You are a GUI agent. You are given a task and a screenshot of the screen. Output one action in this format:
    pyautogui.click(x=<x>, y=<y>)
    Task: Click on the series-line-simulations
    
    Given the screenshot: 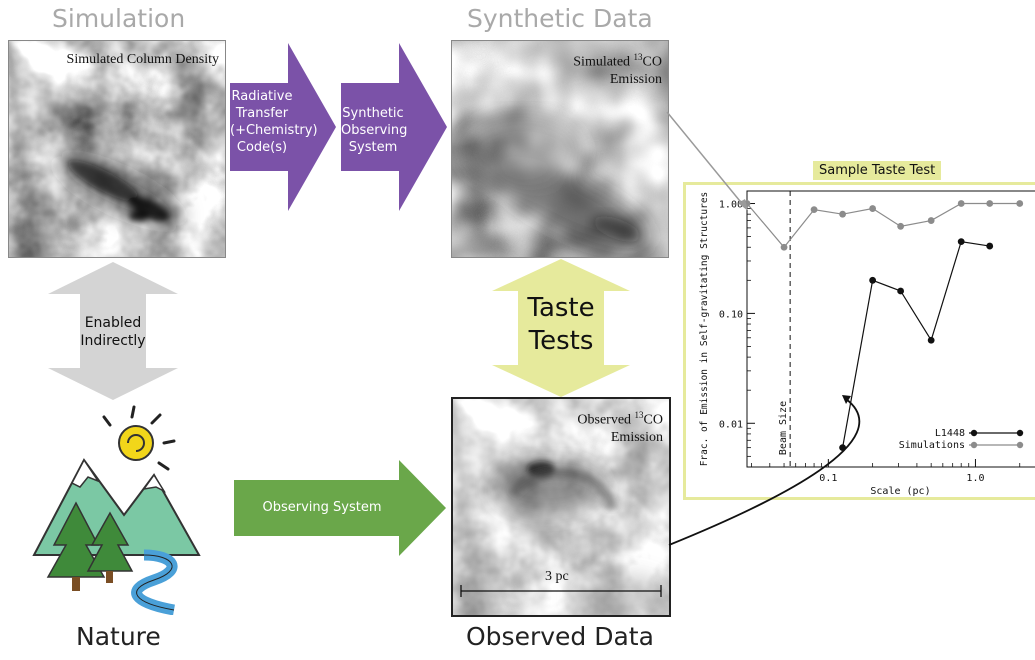 What is the action you would take?
    pyautogui.click(x=883, y=225)
    